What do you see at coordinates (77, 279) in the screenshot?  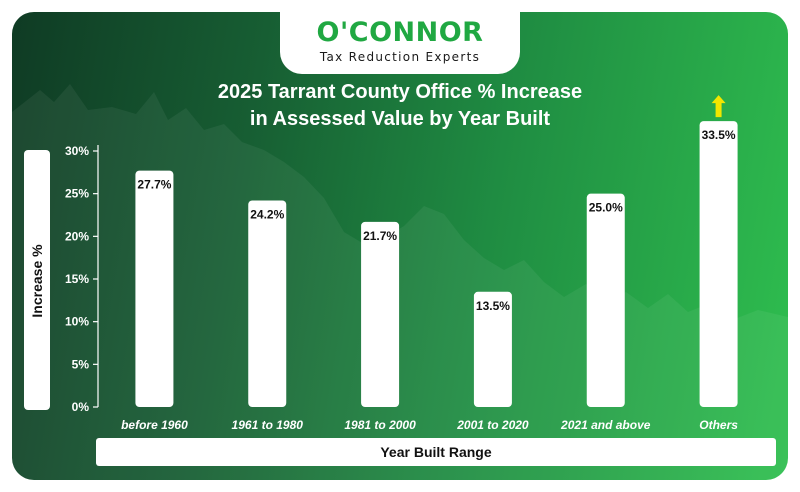 I see `y-tick-label: 15%` at bounding box center [77, 279].